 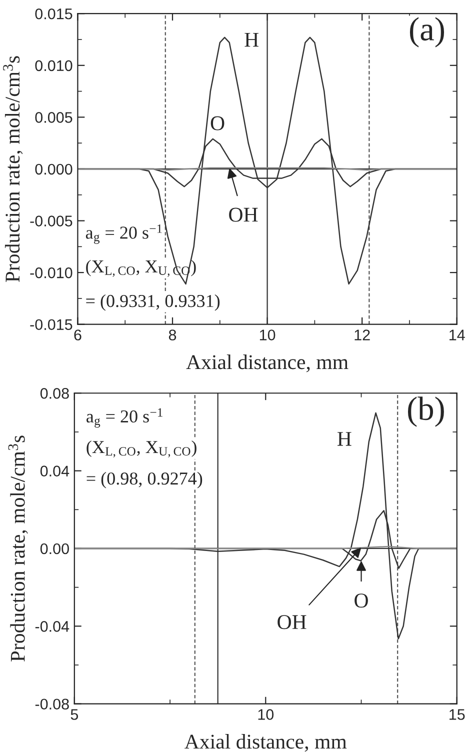 What do you see at coordinates (78, 335) in the screenshot?
I see `x-tick-label: 6` at bounding box center [78, 335].